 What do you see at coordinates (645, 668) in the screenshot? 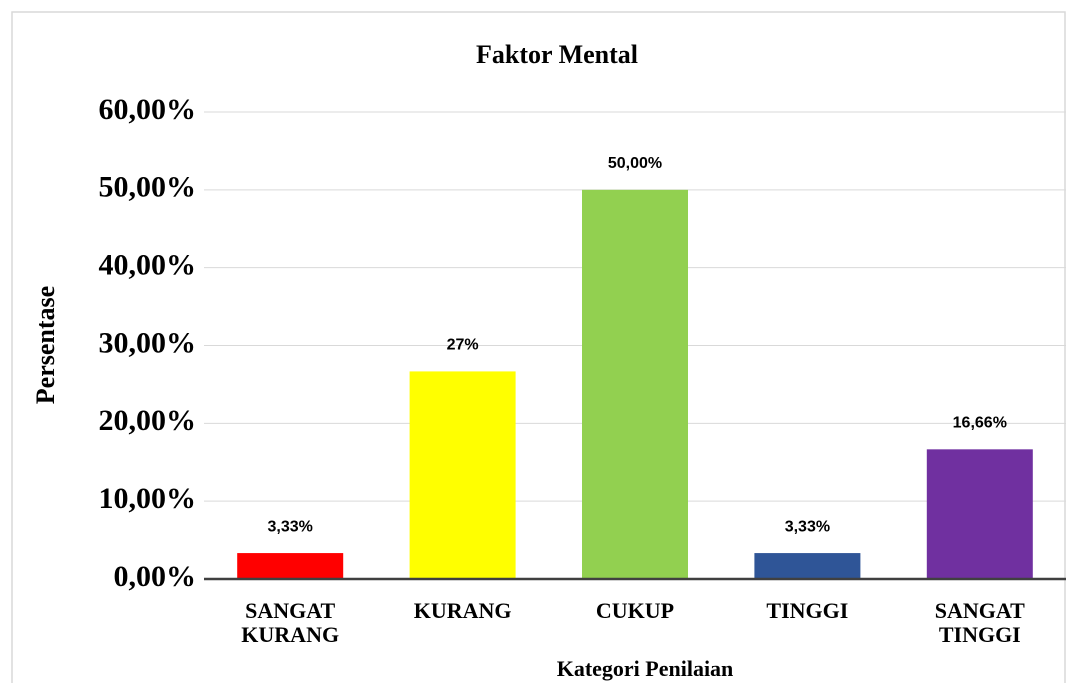
I see `x-axis-title: Kategori Penilaian` at bounding box center [645, 668].